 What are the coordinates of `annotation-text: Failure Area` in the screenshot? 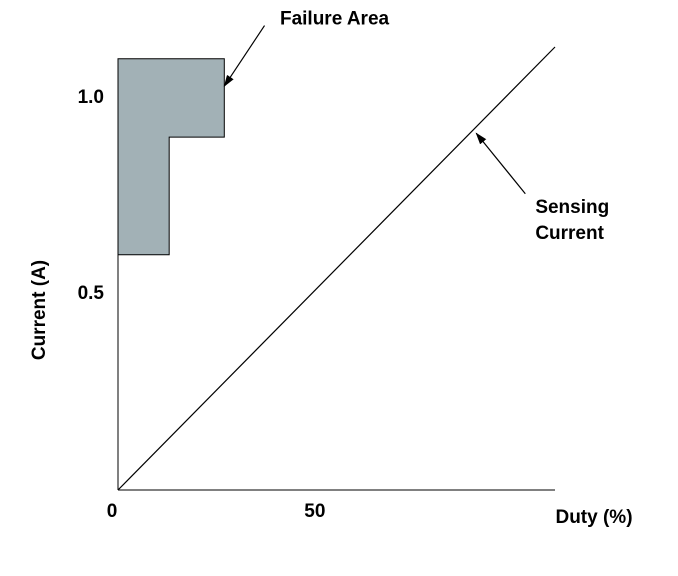 It's located at (335, 19).